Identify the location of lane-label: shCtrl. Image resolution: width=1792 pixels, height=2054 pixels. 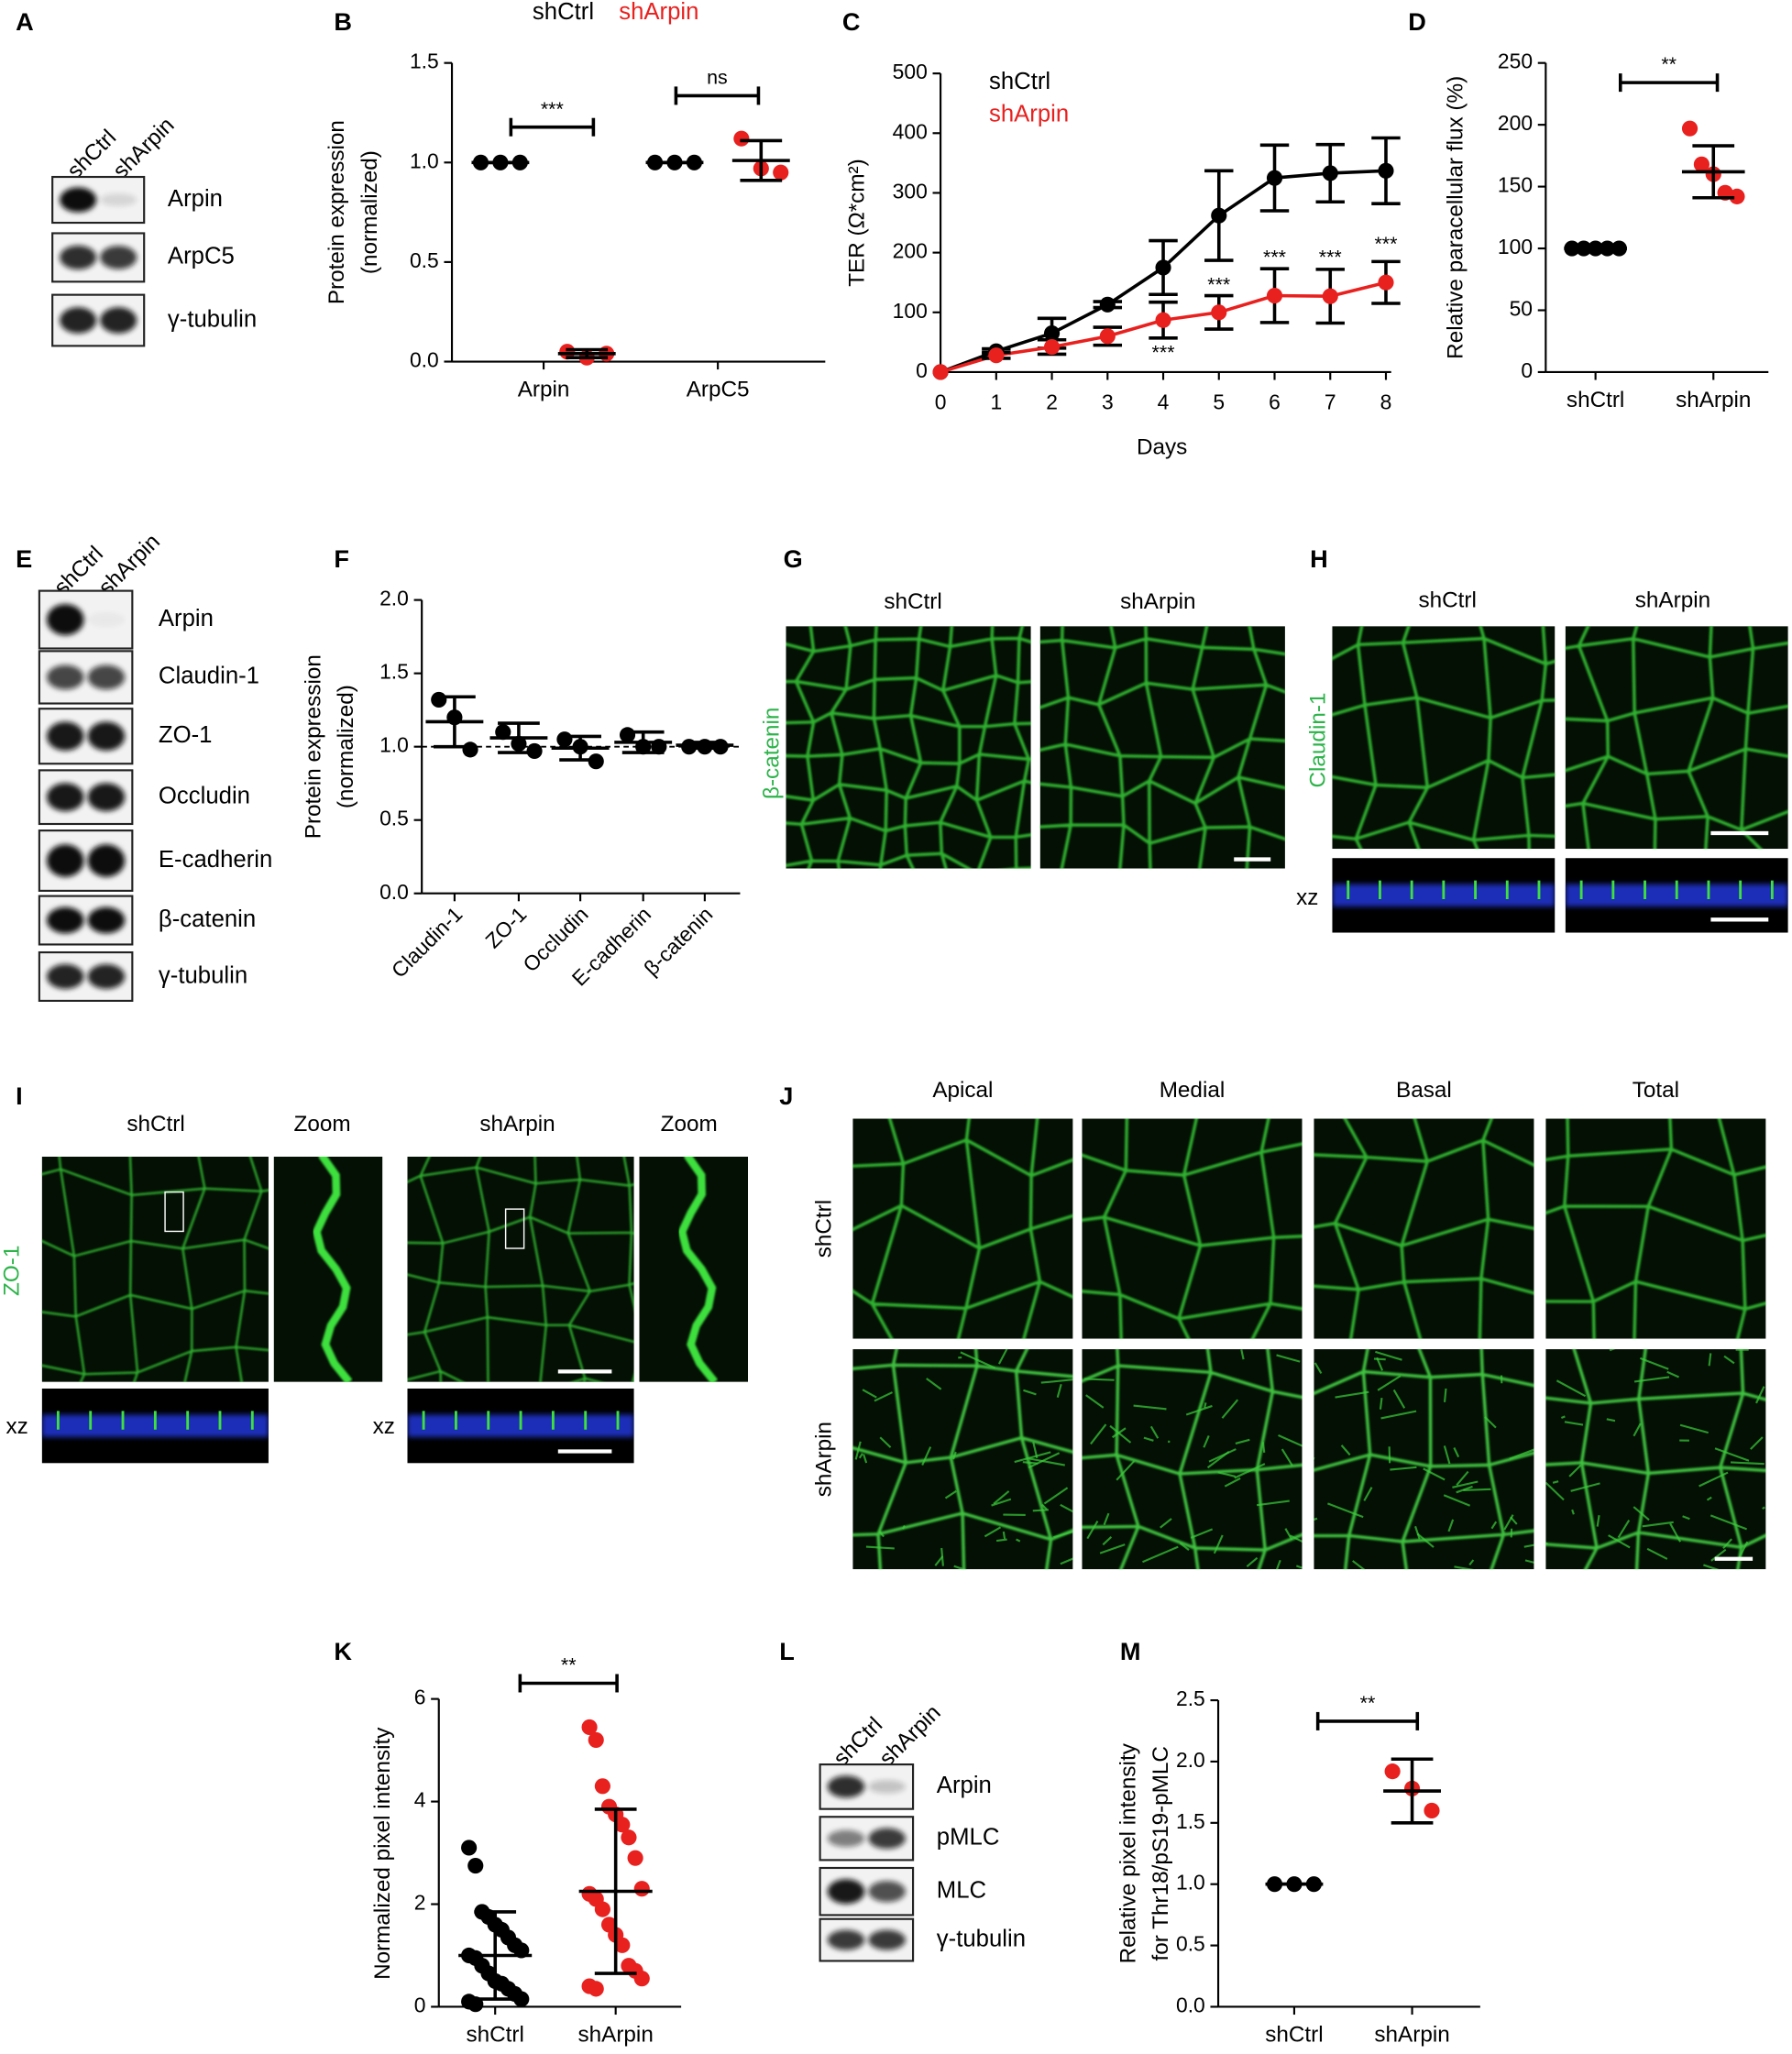
(91, 154).